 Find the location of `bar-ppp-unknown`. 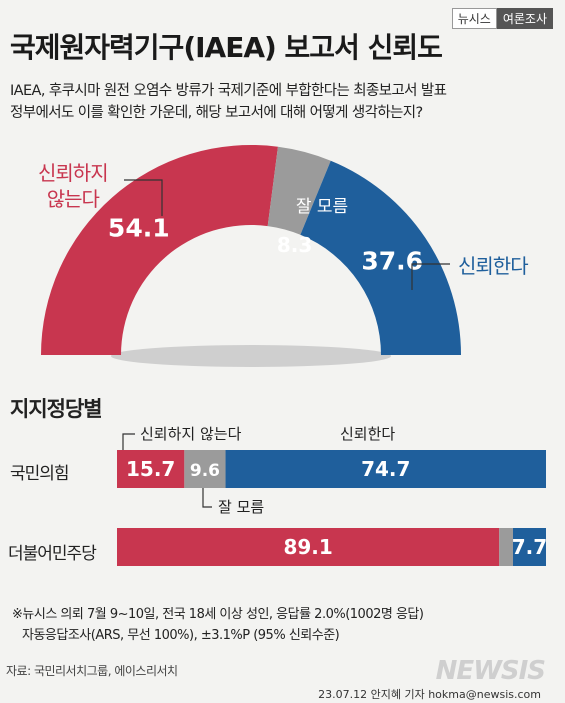

bar-ppp-unknown is located at coordinates (205, 469).